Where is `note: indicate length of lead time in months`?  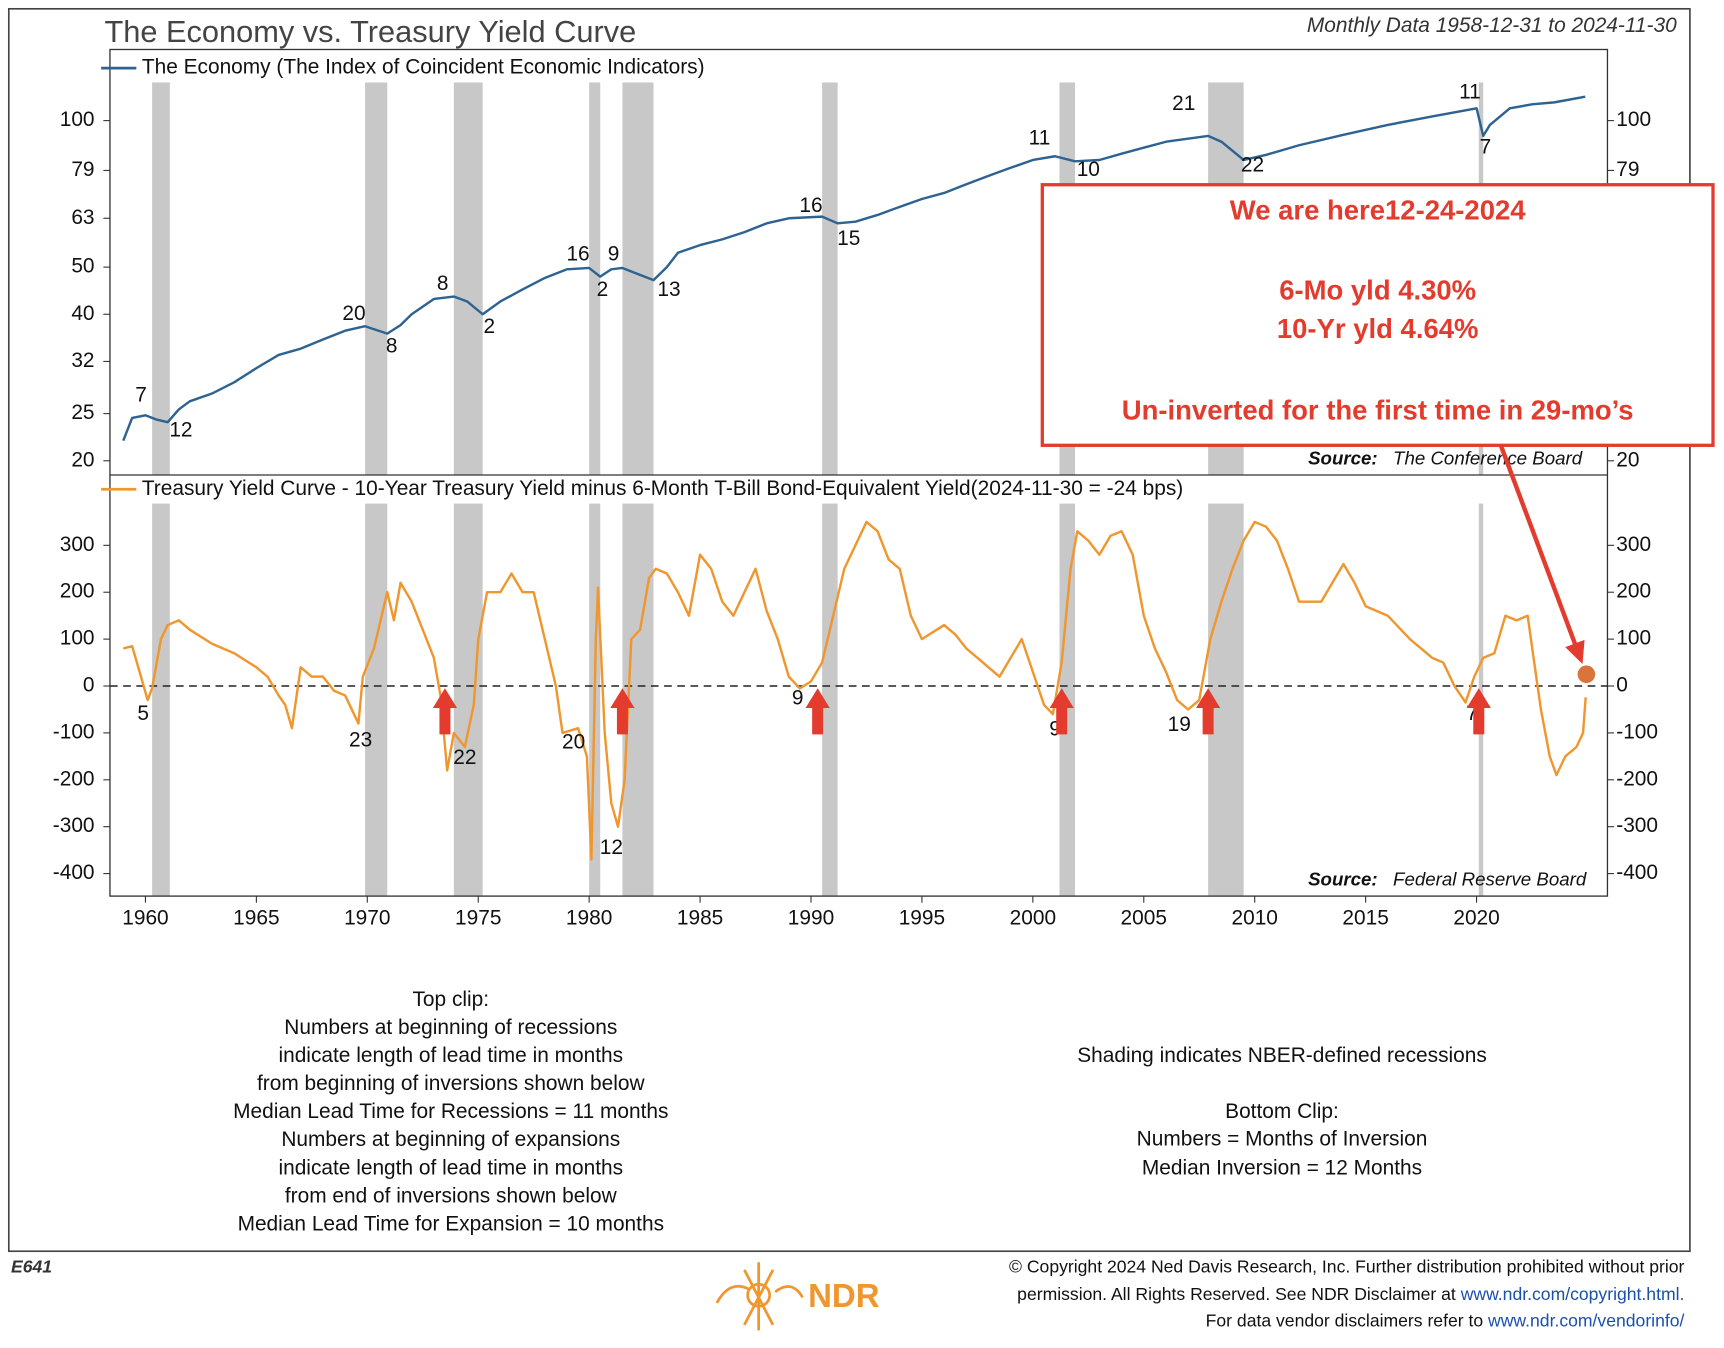
note: indicate length of lead time in months is located at coordinates (450, 1055).